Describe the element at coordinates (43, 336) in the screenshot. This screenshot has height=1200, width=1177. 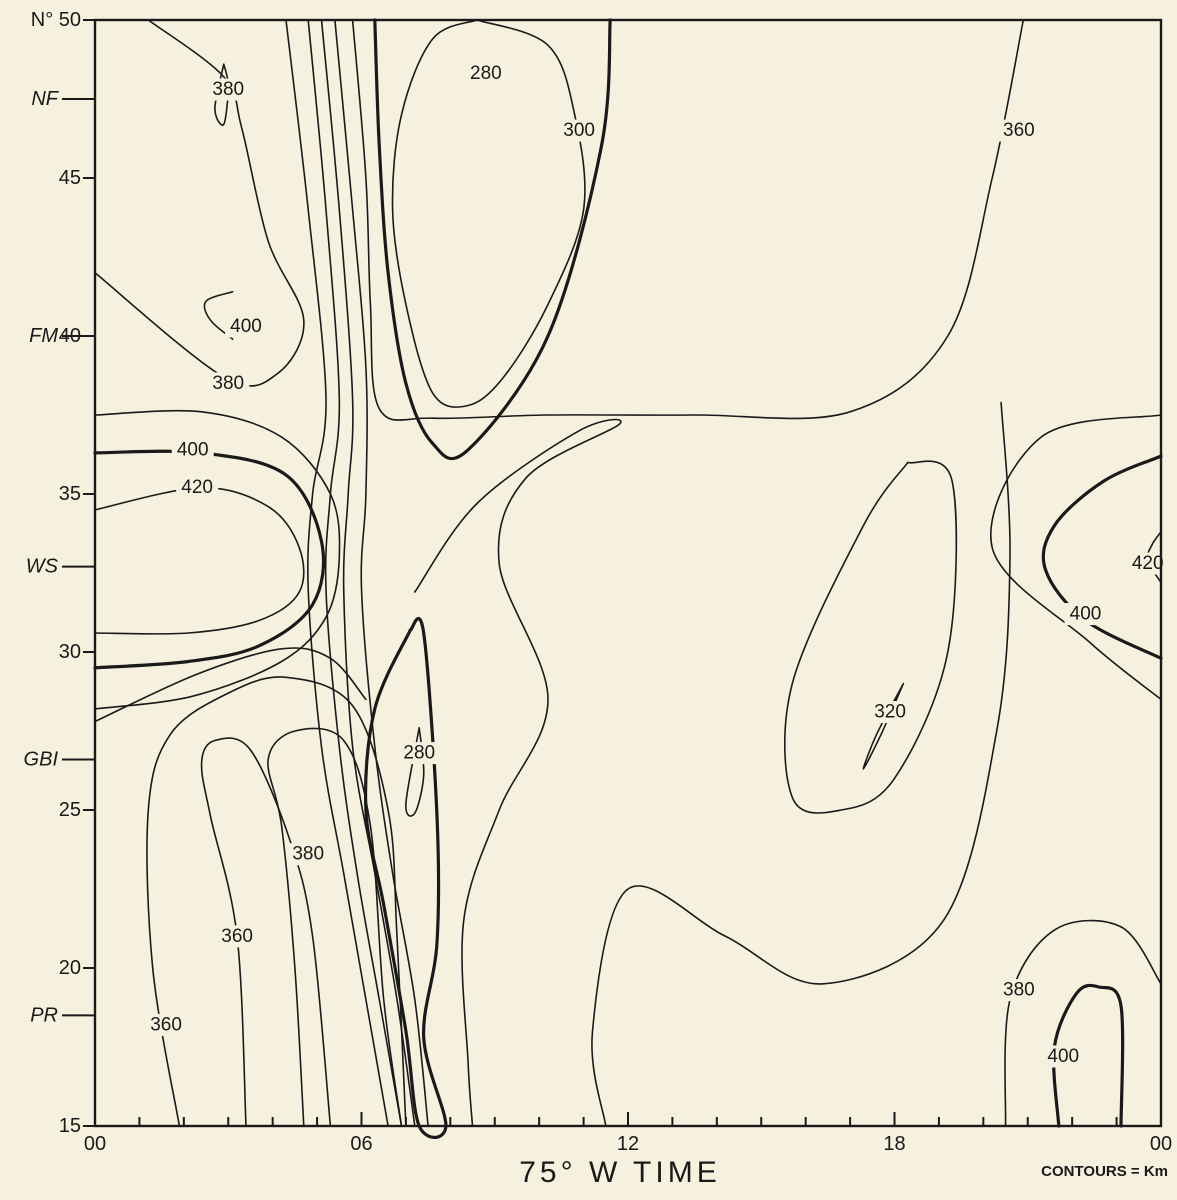
I see `station-label-fm: FM` at that location.